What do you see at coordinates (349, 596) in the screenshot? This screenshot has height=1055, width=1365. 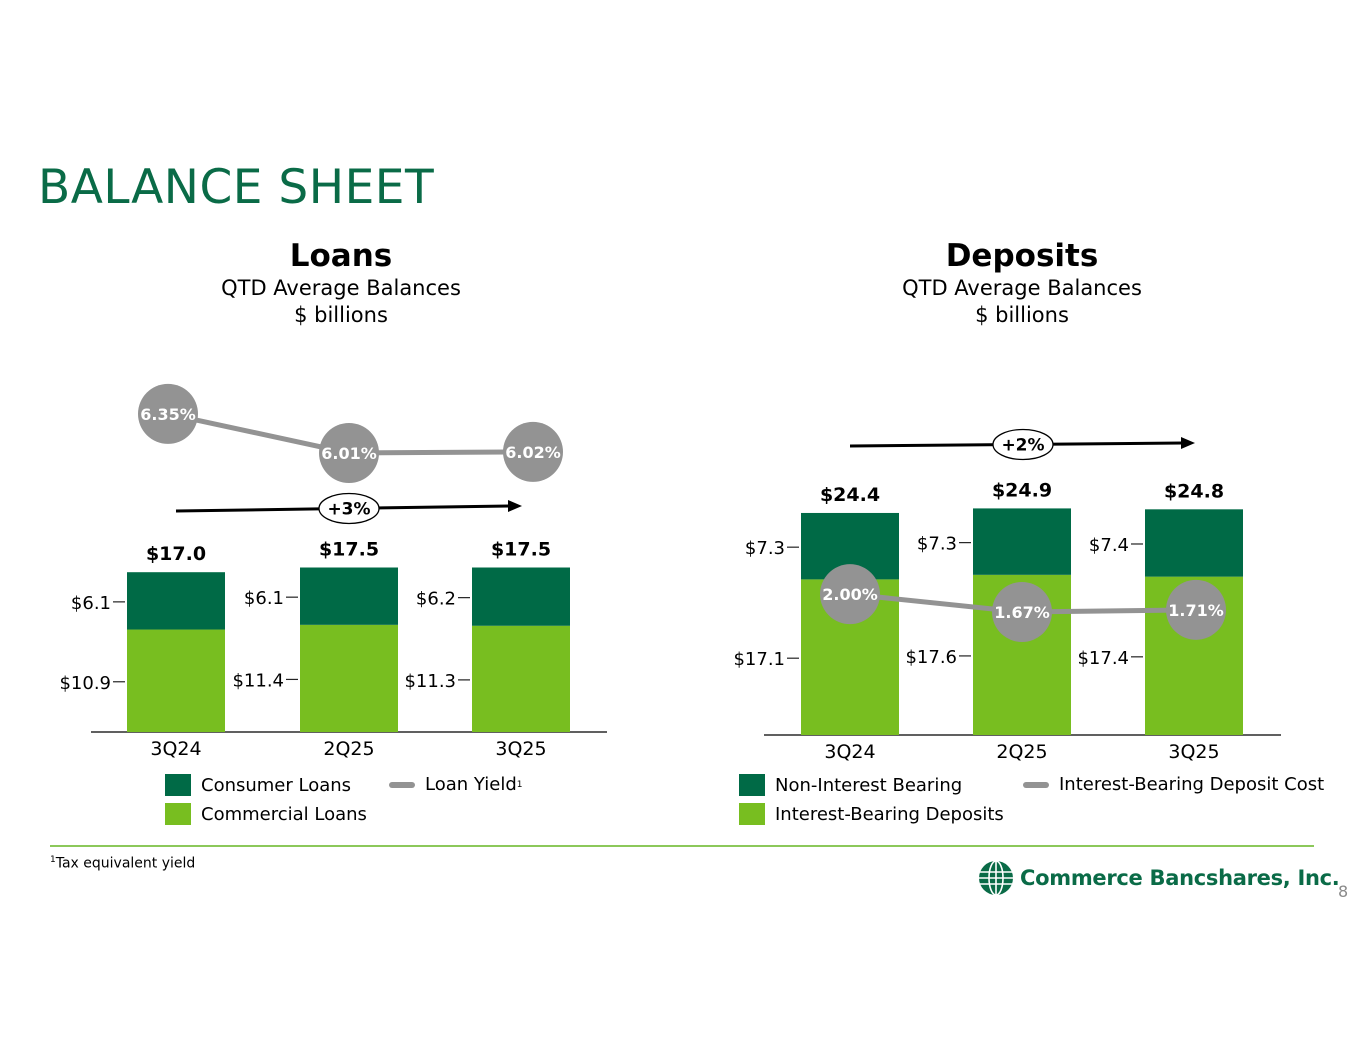 I see `bar-segment-consumer-loans-2q25` at bounding box center [349, 596].